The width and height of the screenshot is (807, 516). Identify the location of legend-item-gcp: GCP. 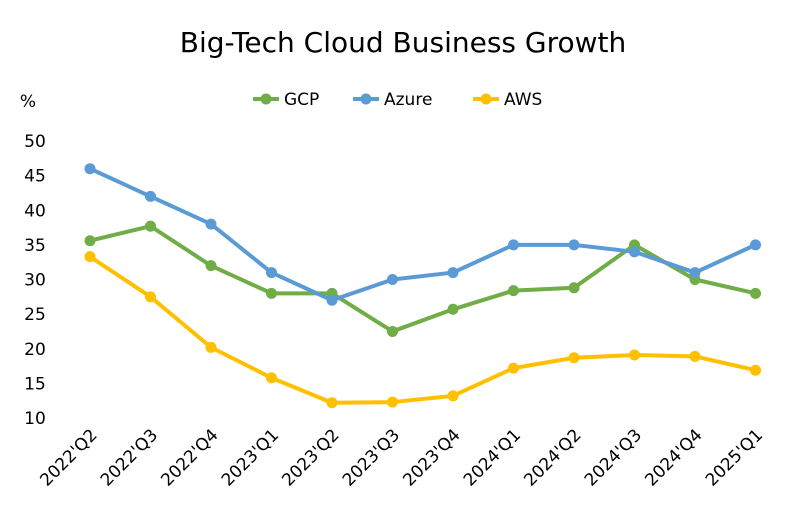
(286, 100).